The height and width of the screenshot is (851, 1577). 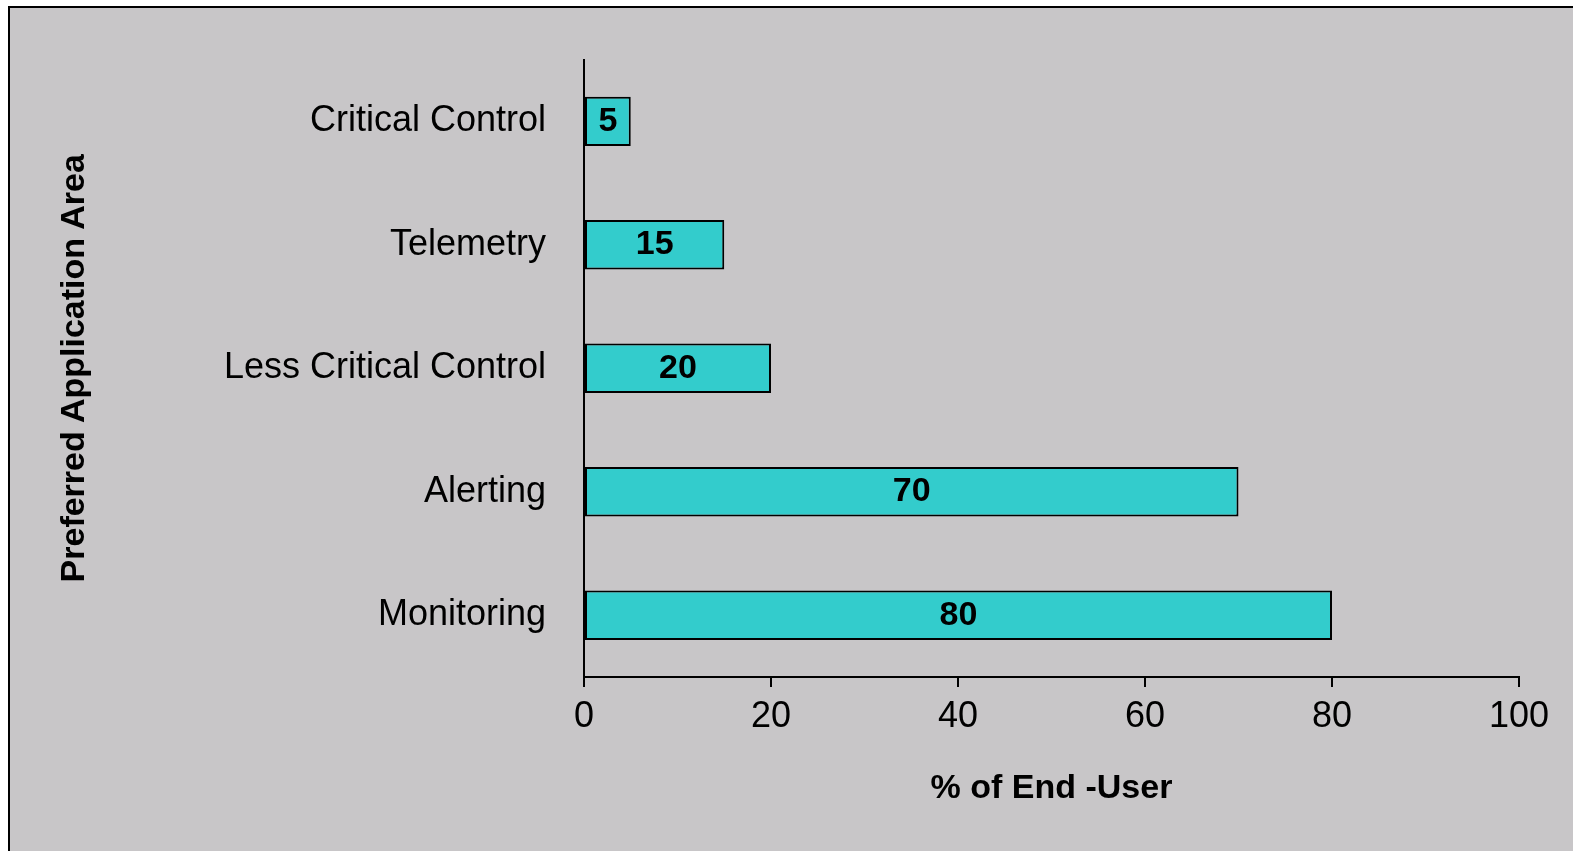 What do you see at coordinates (958, 714) in the screenshot?
I see `x-tick-label: 40` at bounding box center [958, 714].